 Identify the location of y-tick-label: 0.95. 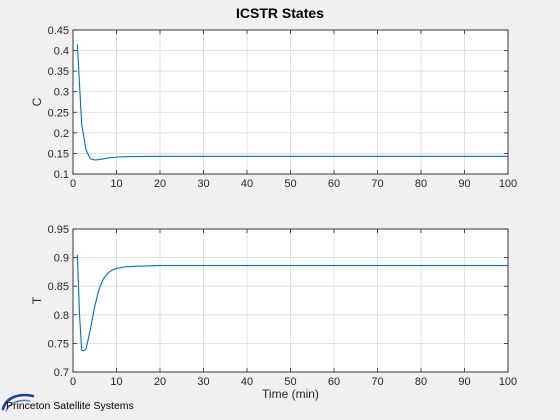
(58, 230).